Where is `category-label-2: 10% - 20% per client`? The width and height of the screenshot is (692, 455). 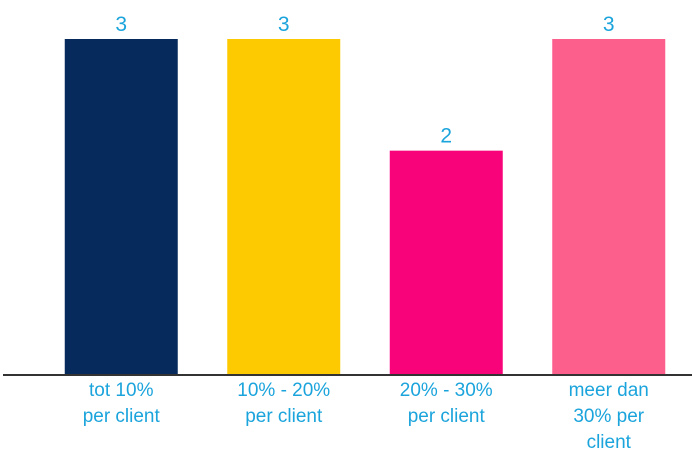
category-label-2: 10% - 20% per client is located at coordinates (283, 403).